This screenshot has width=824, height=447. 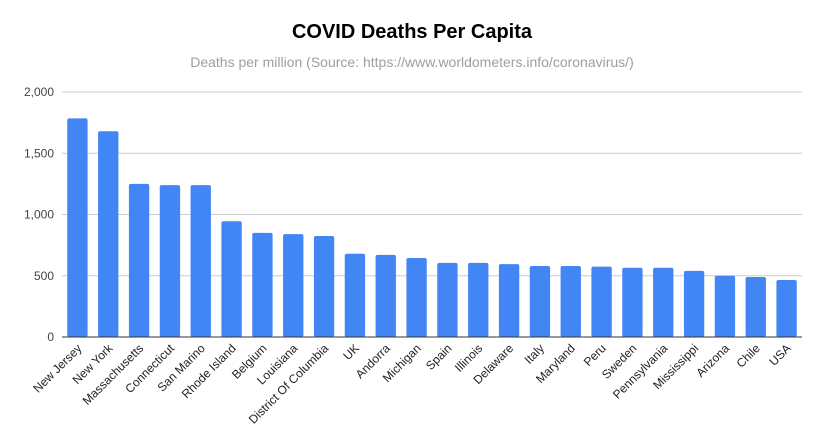 What do you see at coordinates (748, 355) in the screenshot?
I see `x-tick-label: Chile` at bounding box center [748, 355].